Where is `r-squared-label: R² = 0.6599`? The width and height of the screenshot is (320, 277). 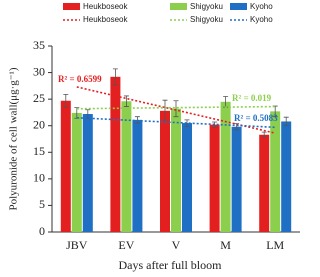
r-squared-label: R² = 0.6599 is located at coordinates (80, 79).